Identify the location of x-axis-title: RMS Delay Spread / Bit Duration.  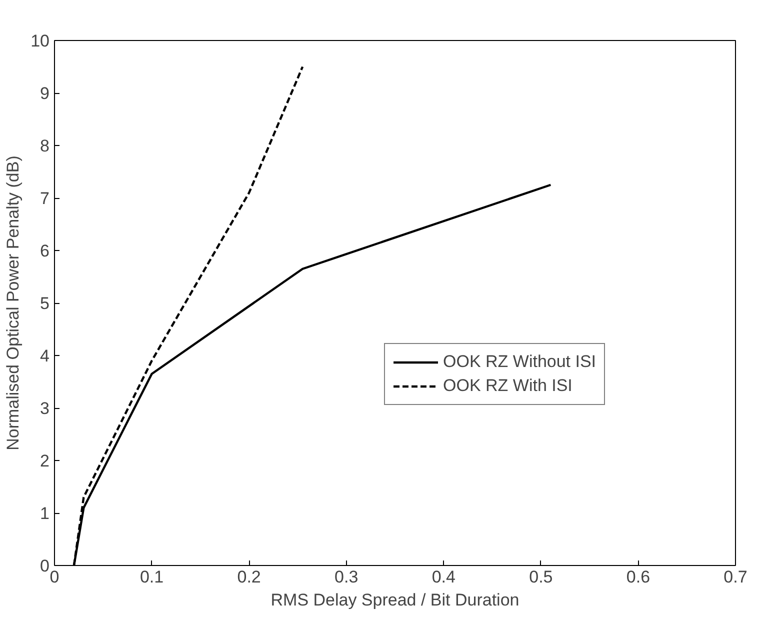
(395, 600).